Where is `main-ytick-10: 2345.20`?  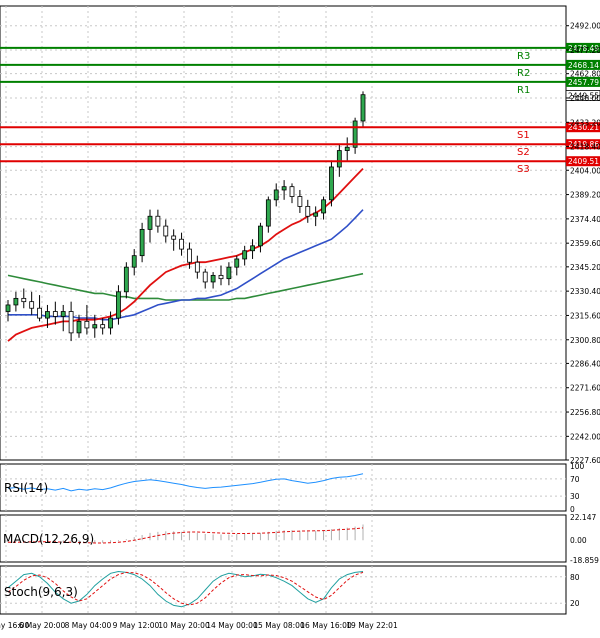
main-ytick-10: 2345.20 is located at coordinates (585, 267).